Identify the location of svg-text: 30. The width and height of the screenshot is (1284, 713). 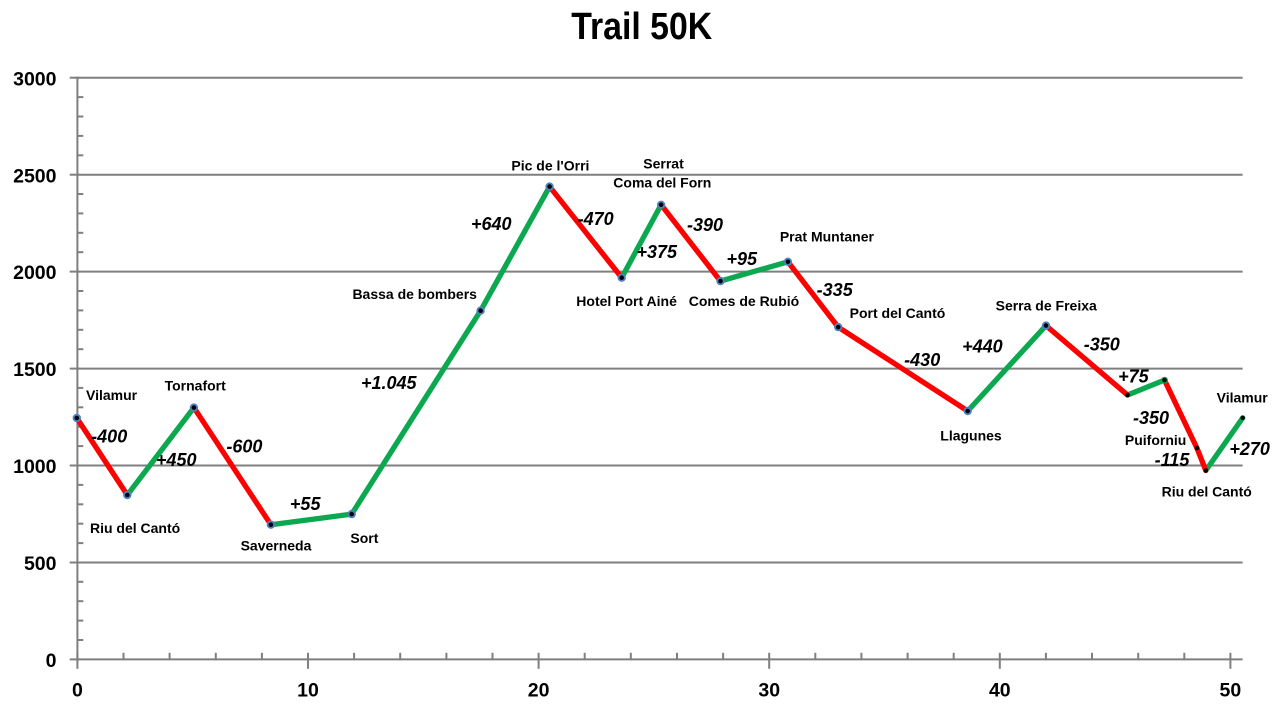
(769, 690).